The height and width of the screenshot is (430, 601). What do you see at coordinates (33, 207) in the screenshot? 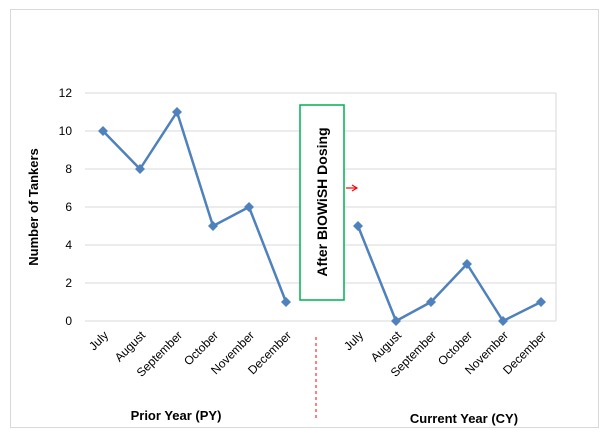
I see `y-axis-title: Number of Tankers` at bounding box center [33, 207].